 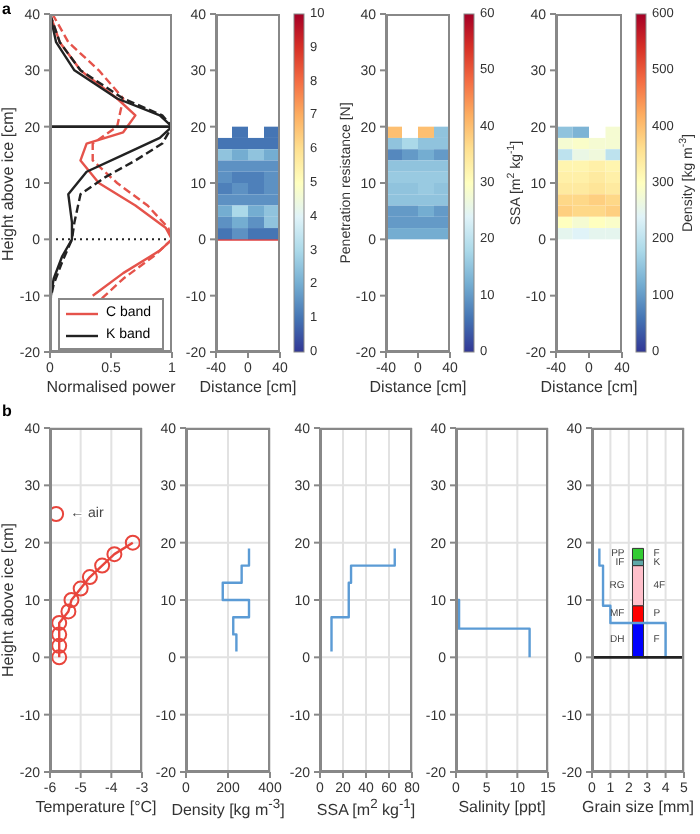 What do you see at coordinates (96, 807) in the screenshot?
I see `x-axis-title: Temperature [°C]` at bounding box center [96, 807].